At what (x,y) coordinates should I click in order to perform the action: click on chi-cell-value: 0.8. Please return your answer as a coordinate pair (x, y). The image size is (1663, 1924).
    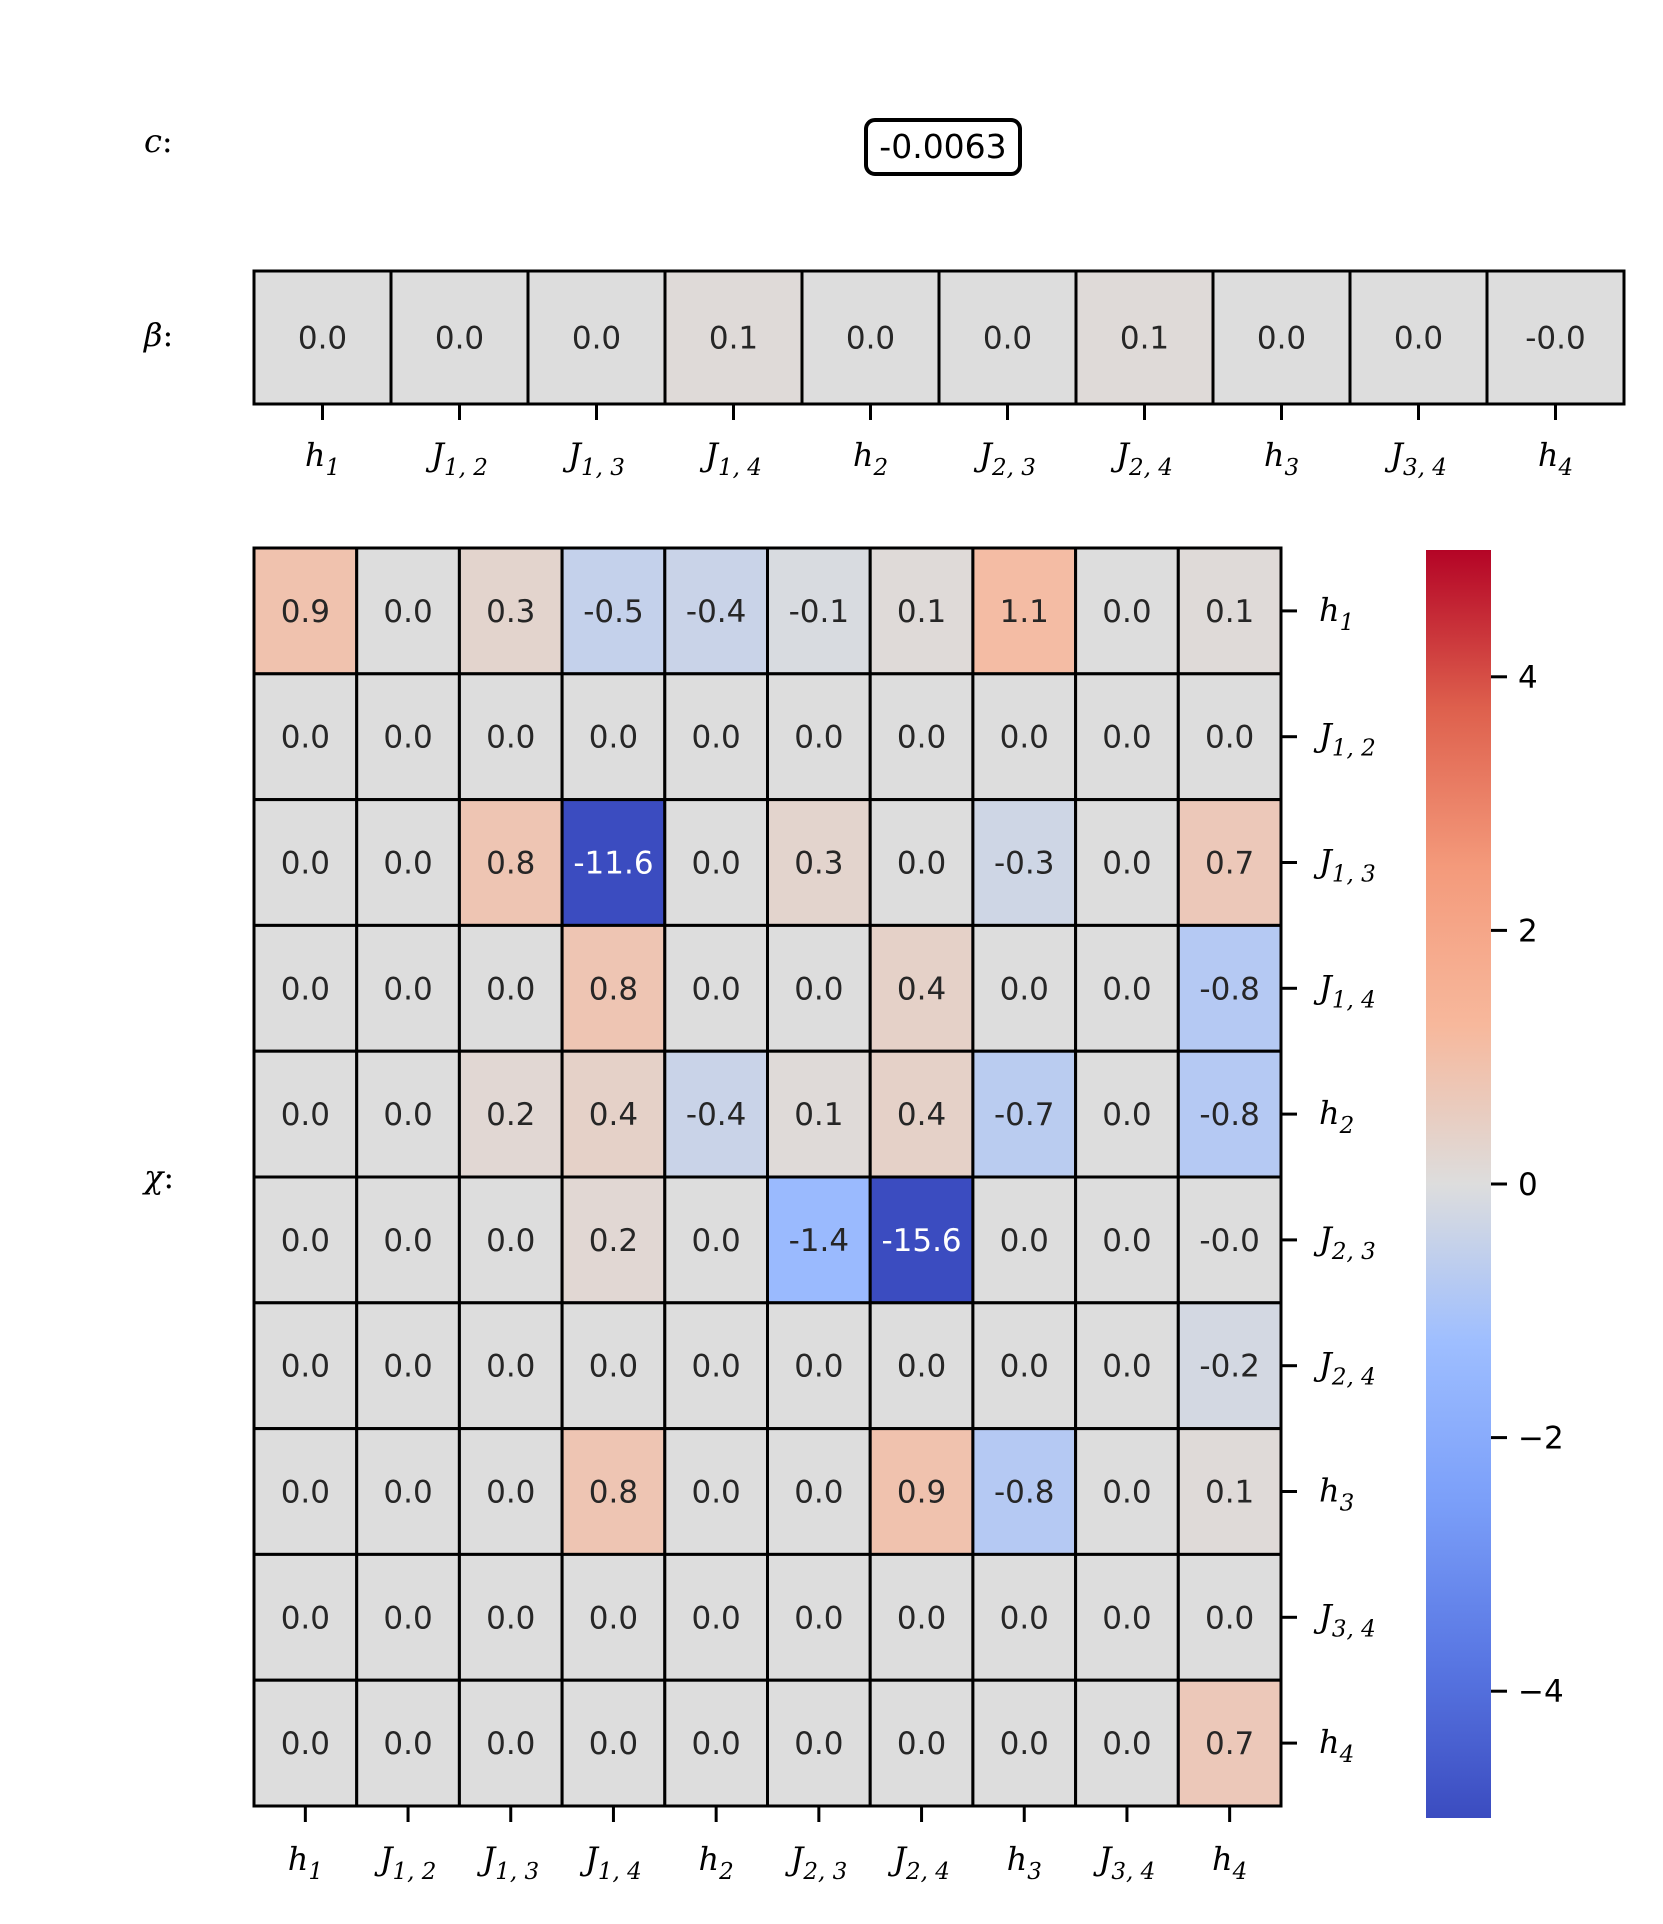
    Looking at the image, I should click on (510, 864).